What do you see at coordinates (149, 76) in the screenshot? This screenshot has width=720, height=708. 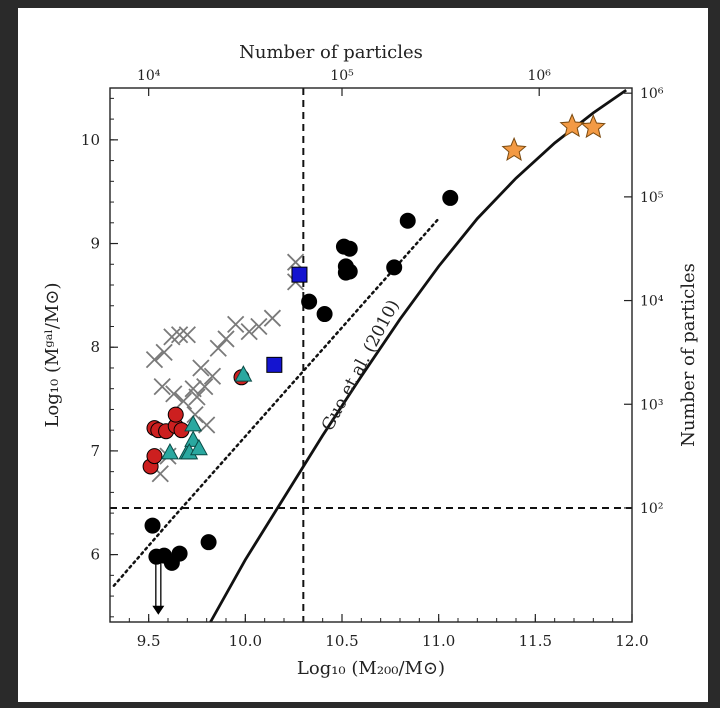 I see `top-tick-label: 10⁴` at bounding box center [149, 76].